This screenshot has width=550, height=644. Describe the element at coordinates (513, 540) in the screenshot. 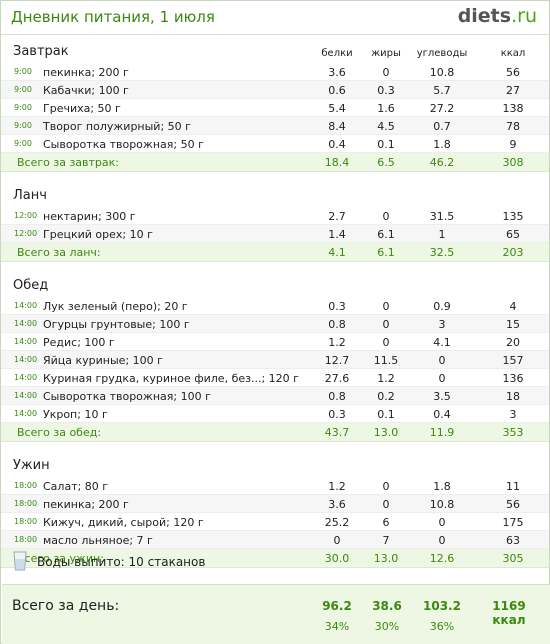

I see `food-kcal: 63` at that location.